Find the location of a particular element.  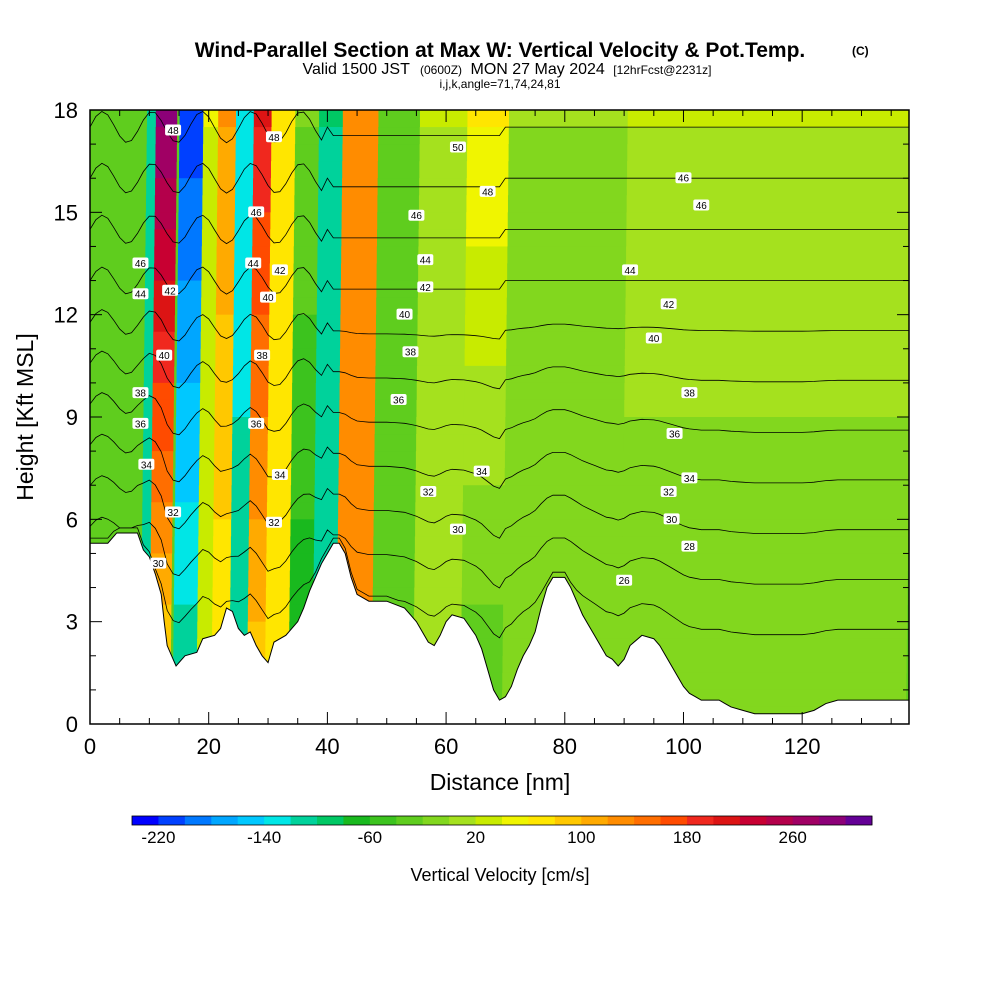

contour-label: 40 is located at coordinates (404, 314).